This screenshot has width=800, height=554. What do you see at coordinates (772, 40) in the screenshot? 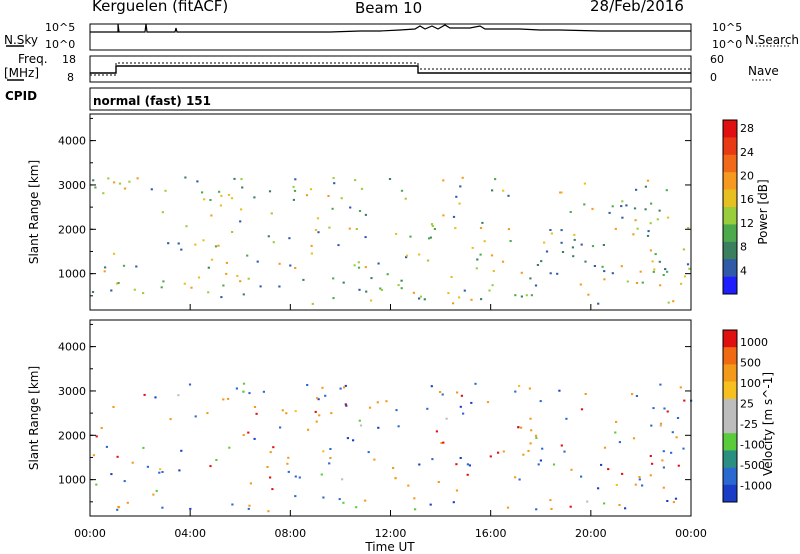
I see `nsearch-label: N.Search` at bounding box center [772, 40].